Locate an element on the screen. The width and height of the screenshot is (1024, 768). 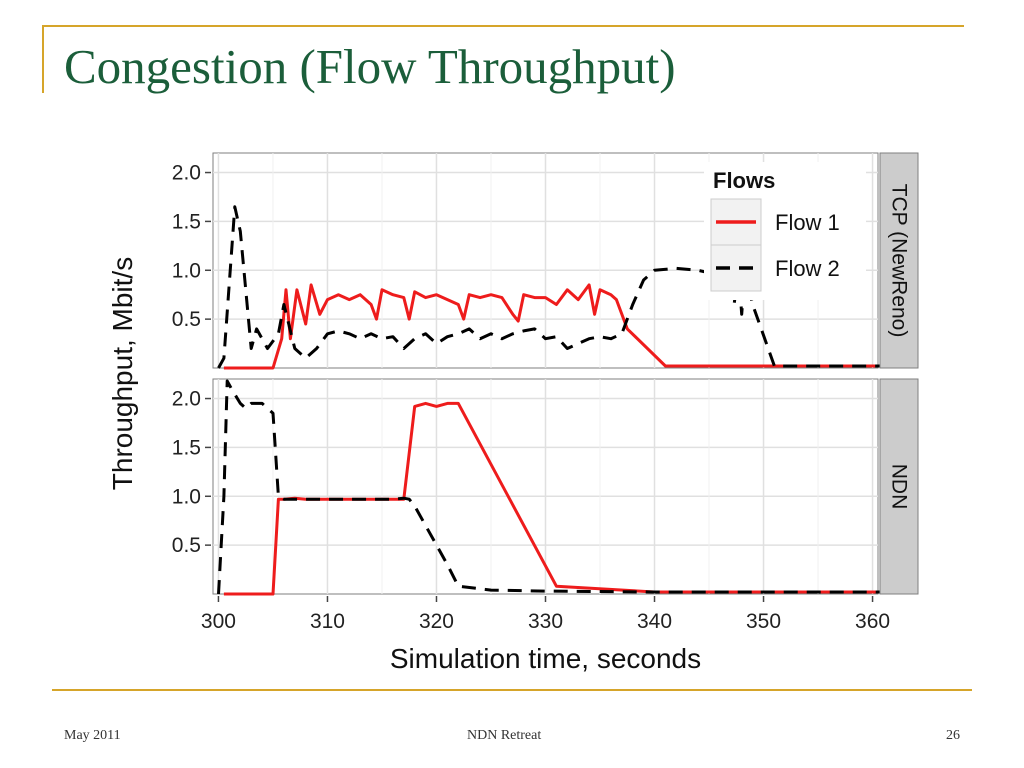
x-tick-label: 340 is located at coordinates (654, 621).